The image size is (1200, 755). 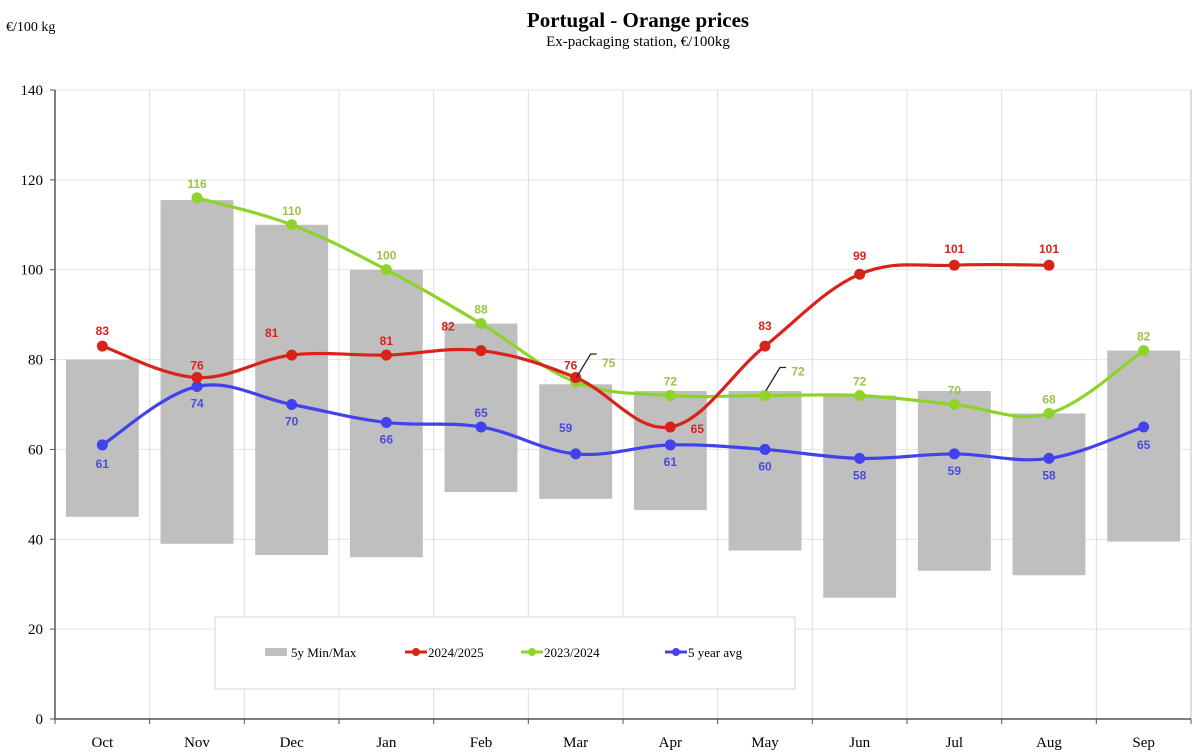 I want to click on y-tick-label: 120, so click(x=32, y=181).